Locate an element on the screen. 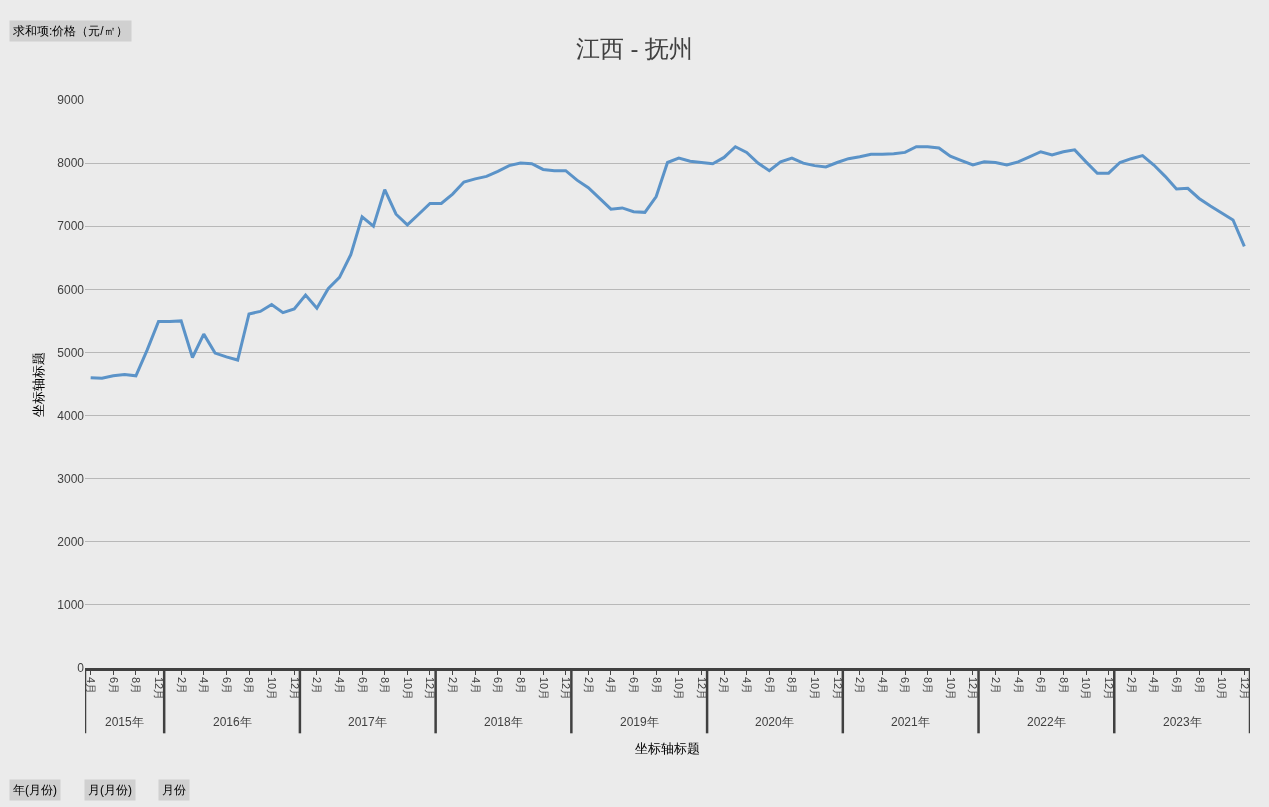 This screenshot has height=807, width=1269. text: 2020年 is located at coordinates (774, 722).